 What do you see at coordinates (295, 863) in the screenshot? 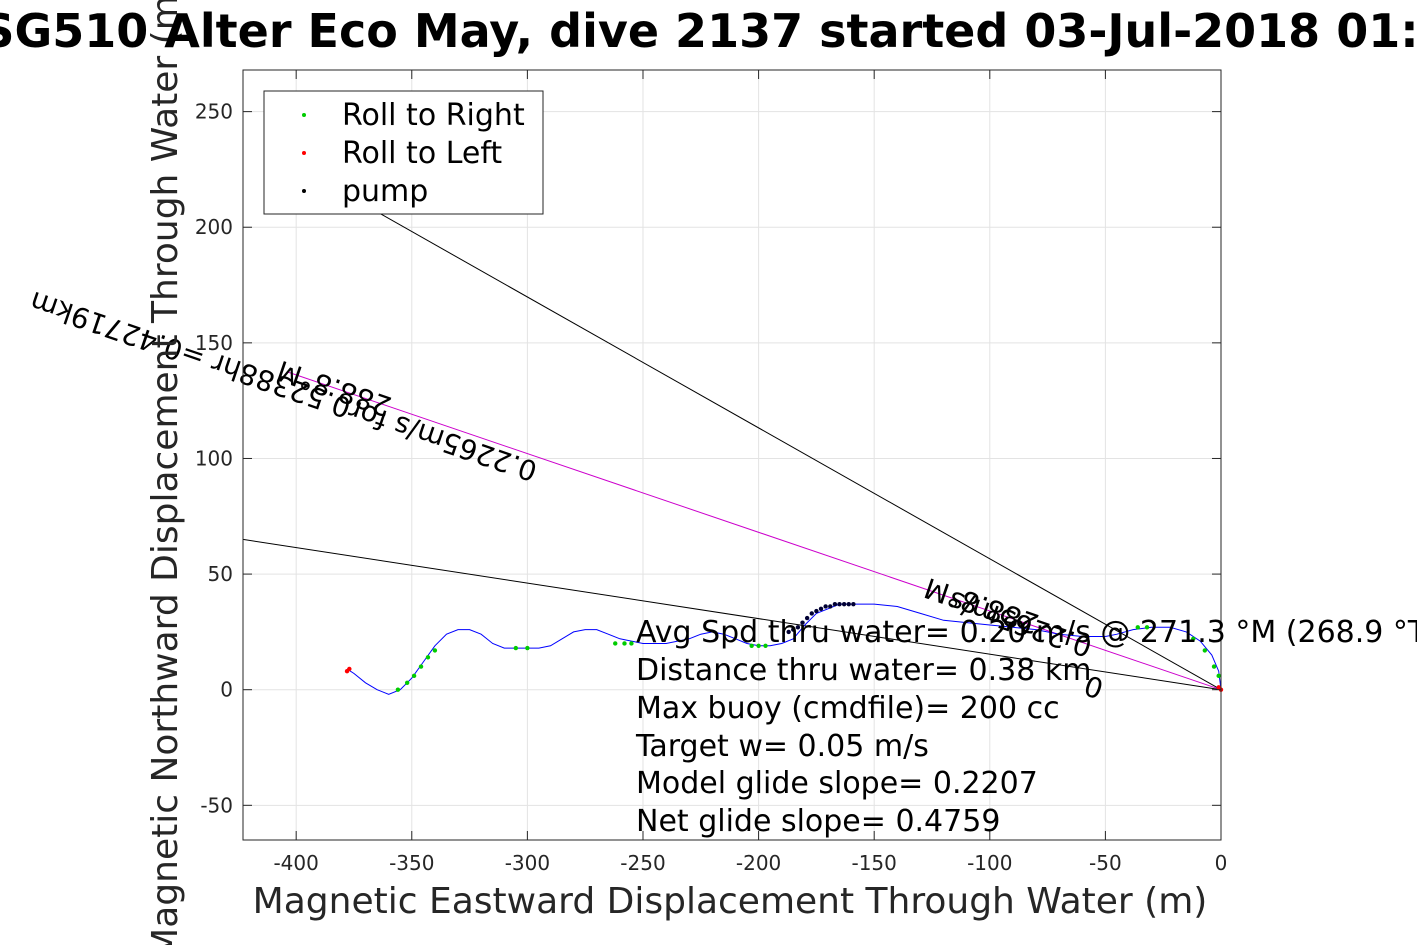
I see `x-tick-label: -400` at bounding box center [295, 863].